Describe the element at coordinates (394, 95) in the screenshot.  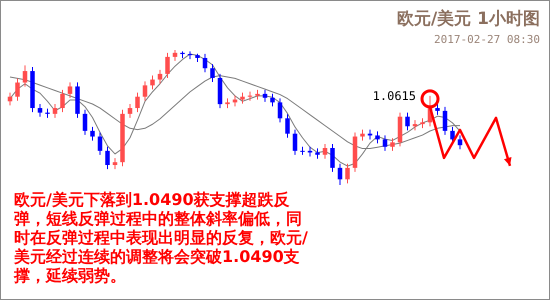
I see `annotation: 1.0615` at that location.